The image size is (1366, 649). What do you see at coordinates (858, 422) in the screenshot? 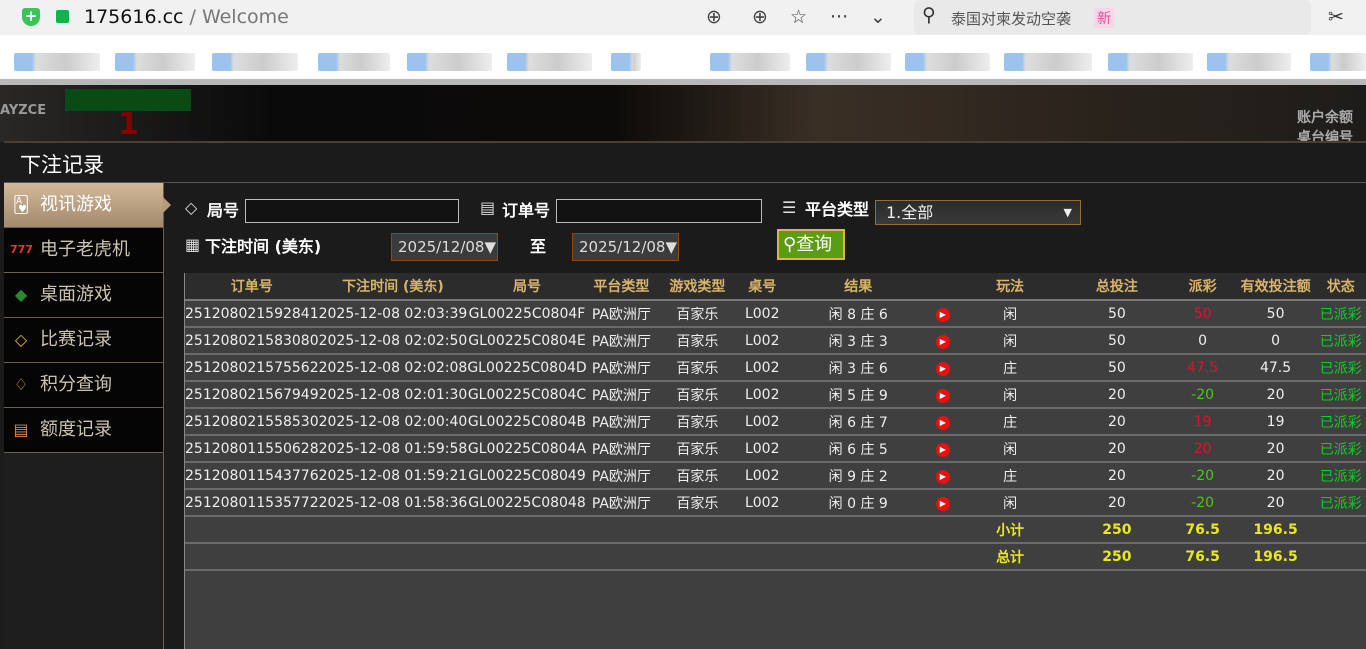
I see `result-cell: 闲 6 庄 7` at bounding box center [858, 422].